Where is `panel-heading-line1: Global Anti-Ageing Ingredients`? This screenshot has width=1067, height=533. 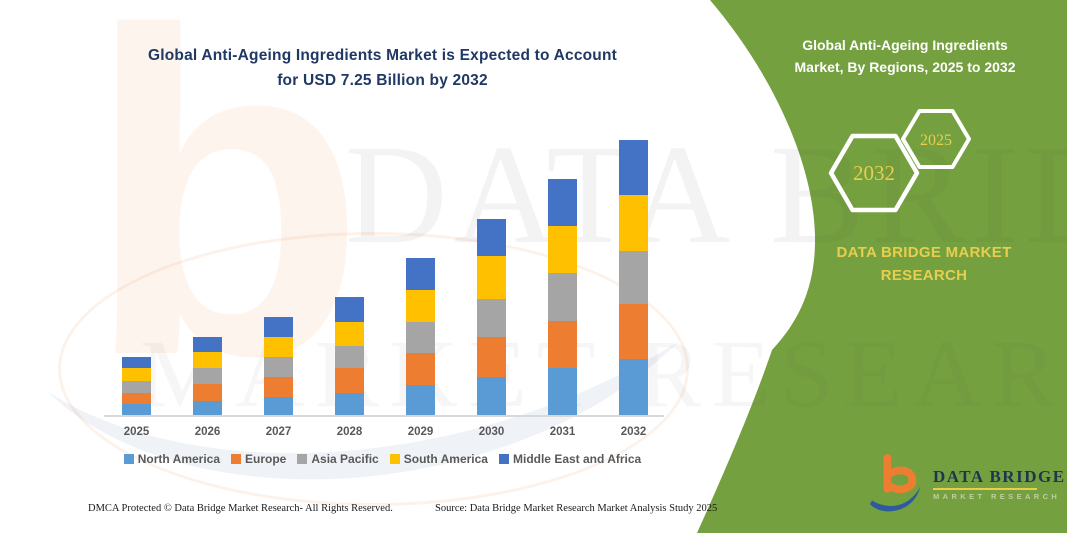 panel-heading-line1: Global Anti-Ageing Ingredients is located at coordinates (905, 45).